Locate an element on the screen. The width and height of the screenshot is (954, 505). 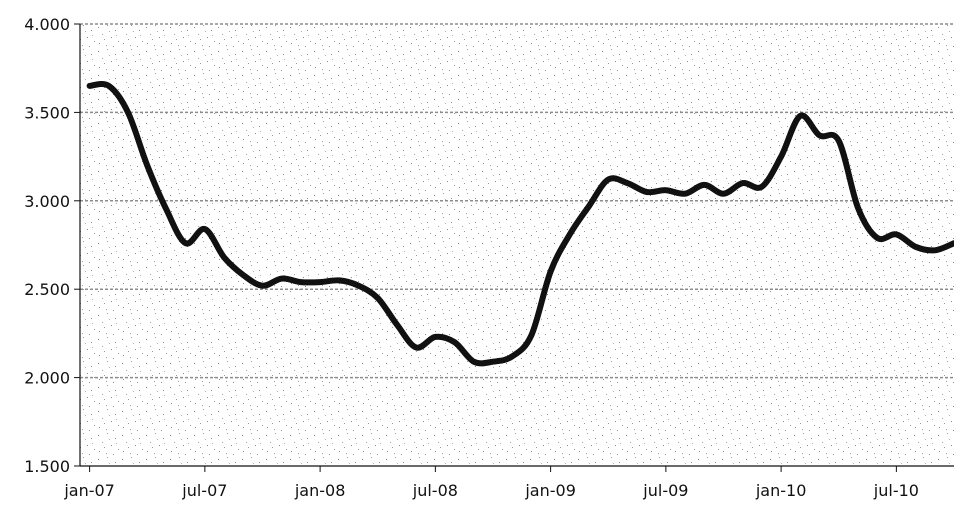
x-tick-label: jan-10 is located at coordinates (781, 490).